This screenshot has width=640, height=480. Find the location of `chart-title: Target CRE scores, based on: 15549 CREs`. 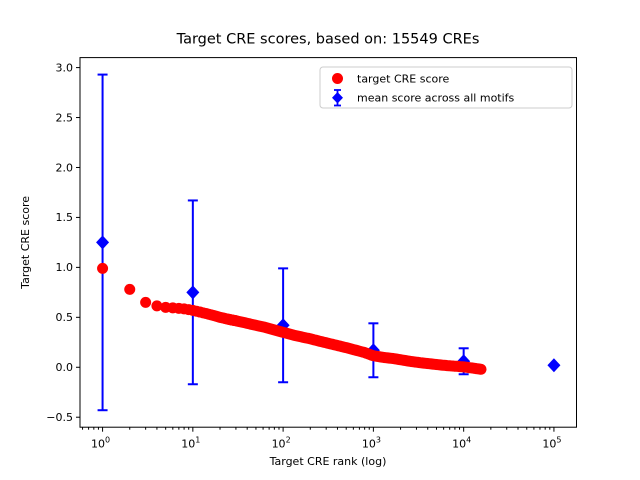

chart-title: Target CRE scores, based on: 15549 CREs is located at coordinates (328, 40).